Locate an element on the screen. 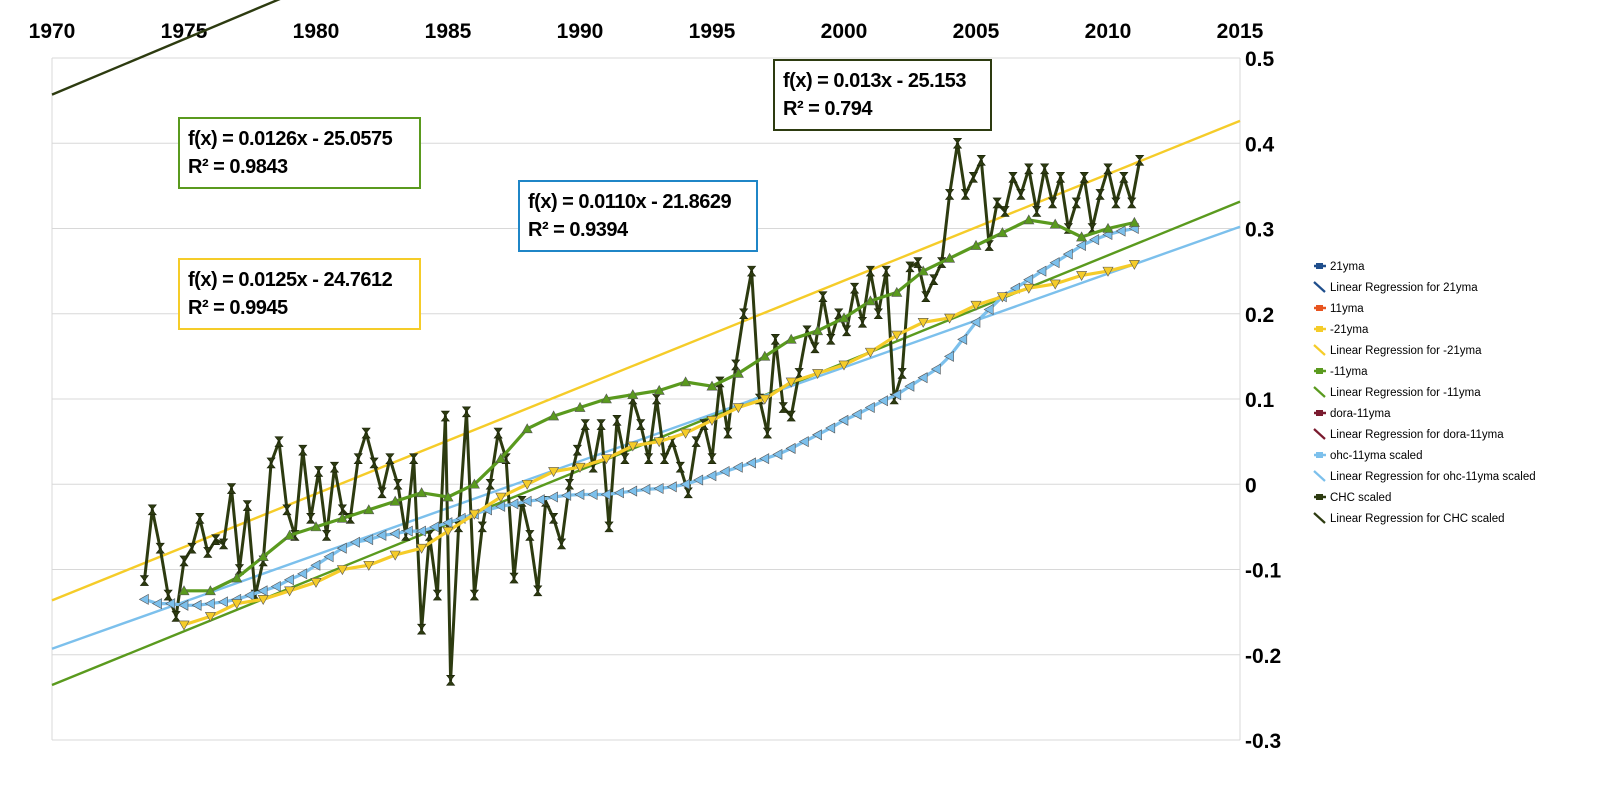  legend-label: 11yma is located at coordinates (1347, 309).